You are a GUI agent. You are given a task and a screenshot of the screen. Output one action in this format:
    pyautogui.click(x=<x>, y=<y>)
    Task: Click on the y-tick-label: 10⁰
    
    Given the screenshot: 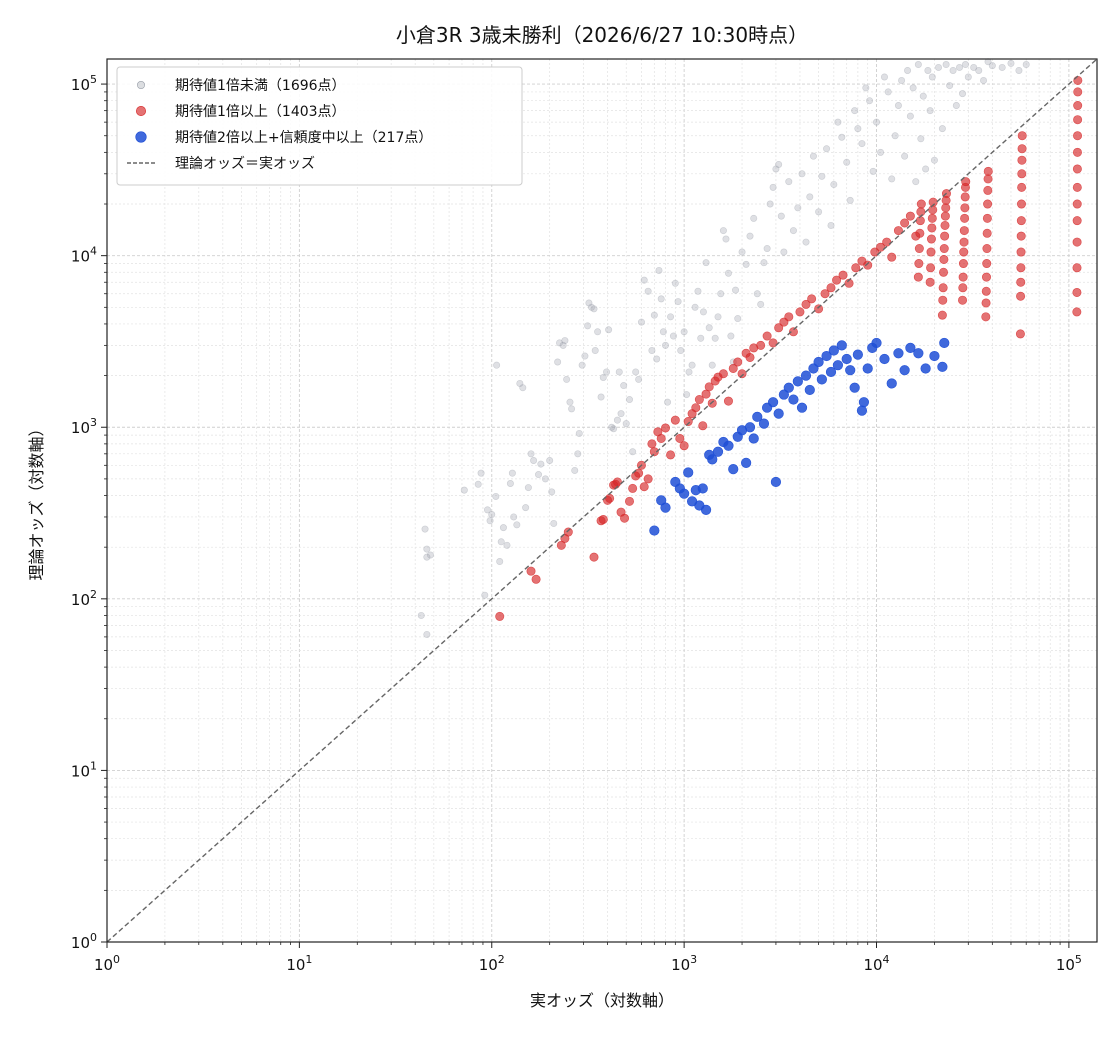 What is the action you would take?
    pyautogui.click(x=84, y=941)
    